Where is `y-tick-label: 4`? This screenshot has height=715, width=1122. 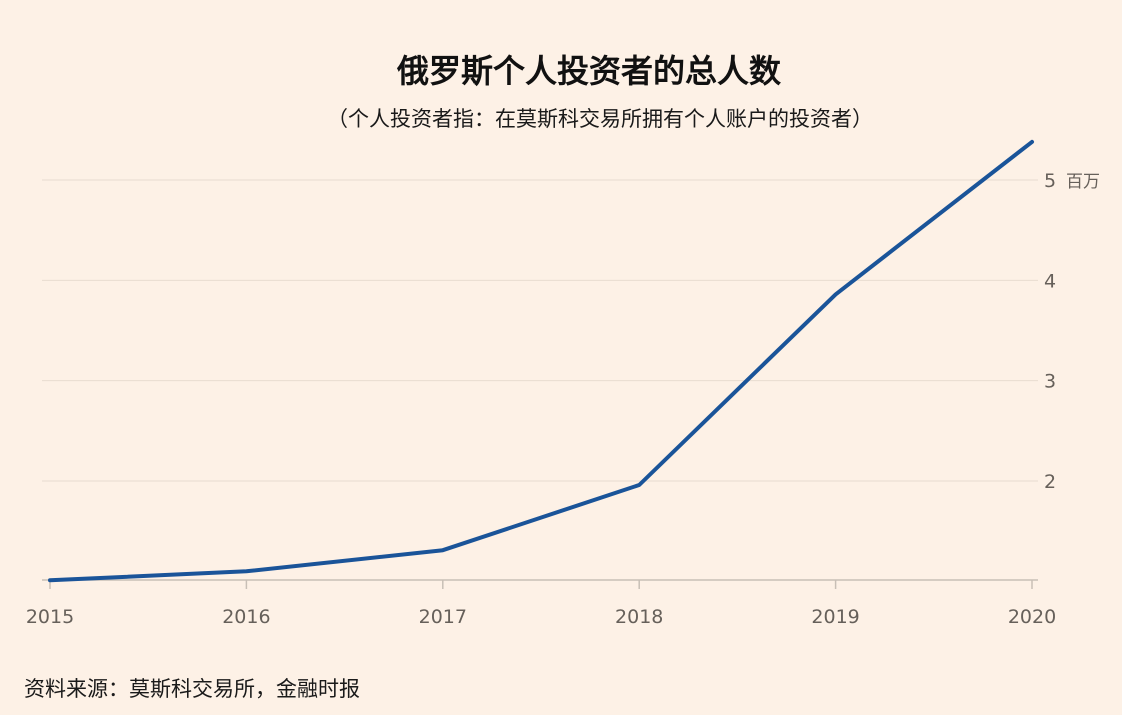
y-tick-label: 4 is located at coordinates (1050, 281).